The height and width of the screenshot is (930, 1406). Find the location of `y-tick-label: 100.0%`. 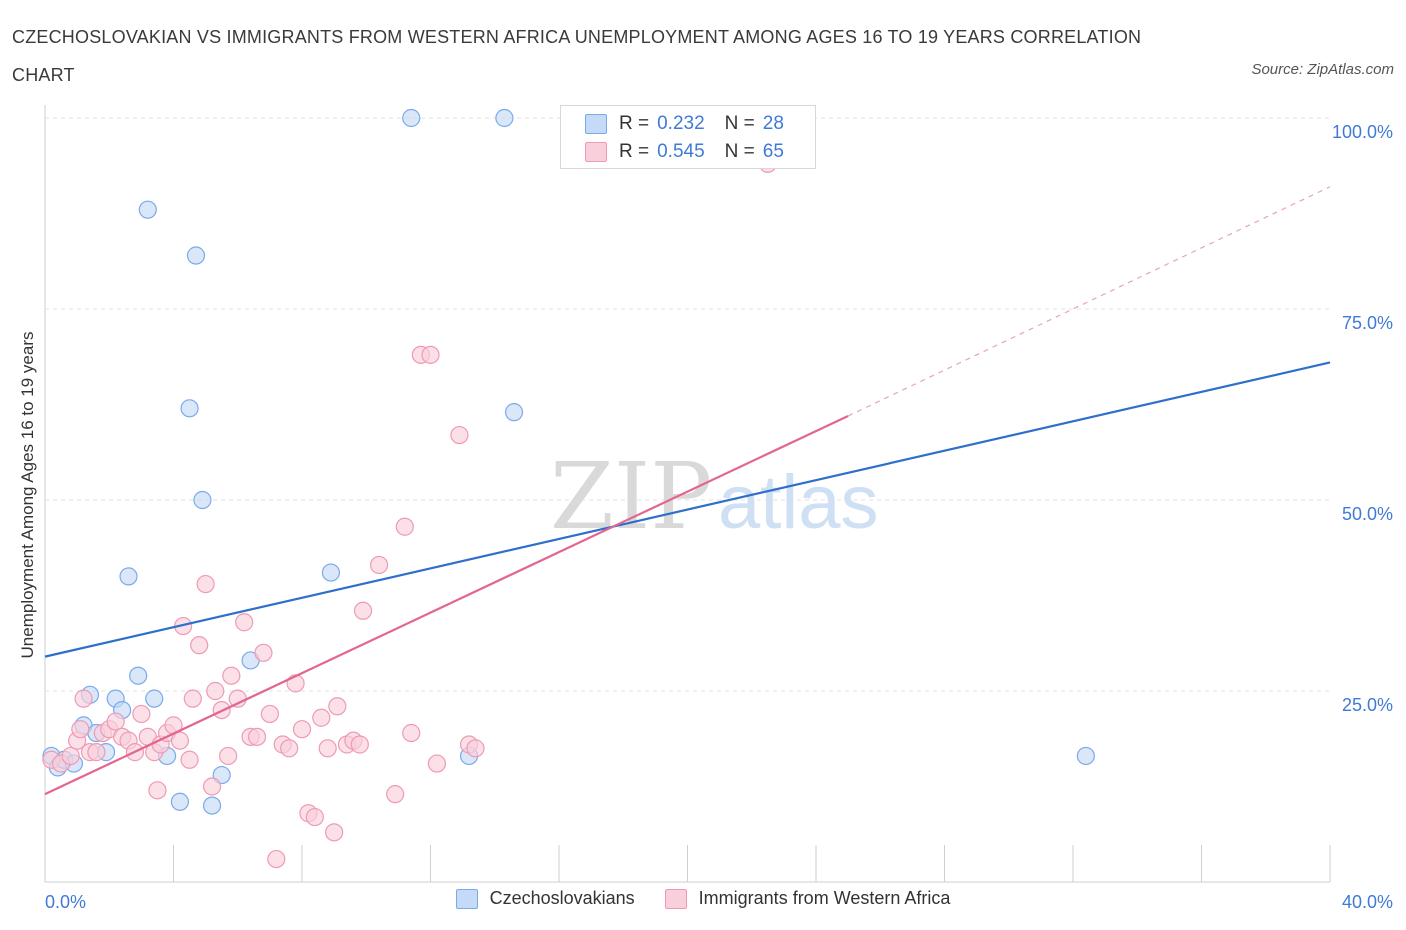

y-tick-label: 100.0% is located at coordinates (1362, 132).